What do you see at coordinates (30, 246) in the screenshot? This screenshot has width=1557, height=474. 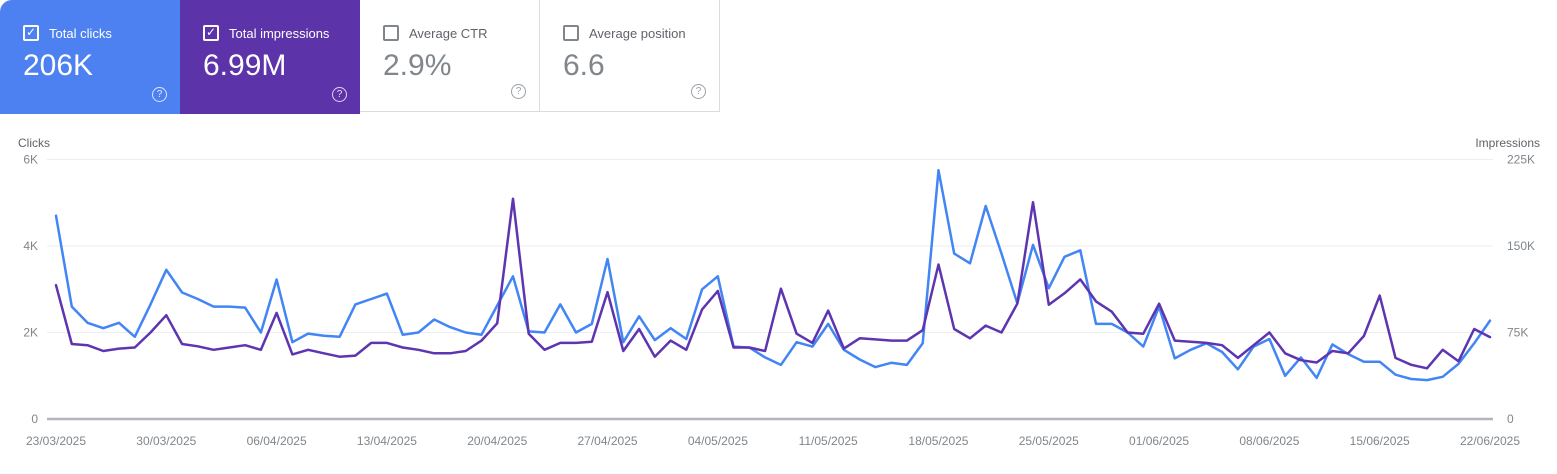 I see `left-axis-tick: 4K` at bounding box center [30, 246].